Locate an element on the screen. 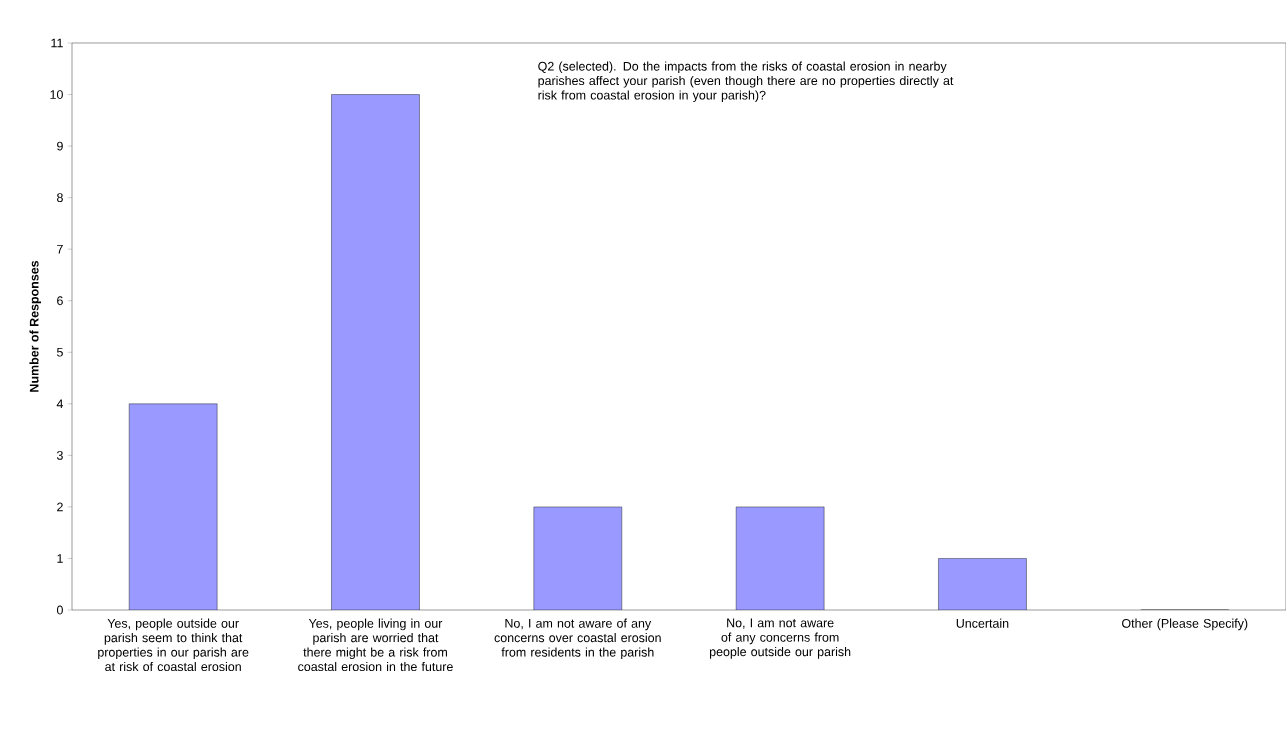  x-tick-label: Yes, people living in our parish are worried that there might be a risk from coastal erosion in the future is located at coordinates (375, 645).